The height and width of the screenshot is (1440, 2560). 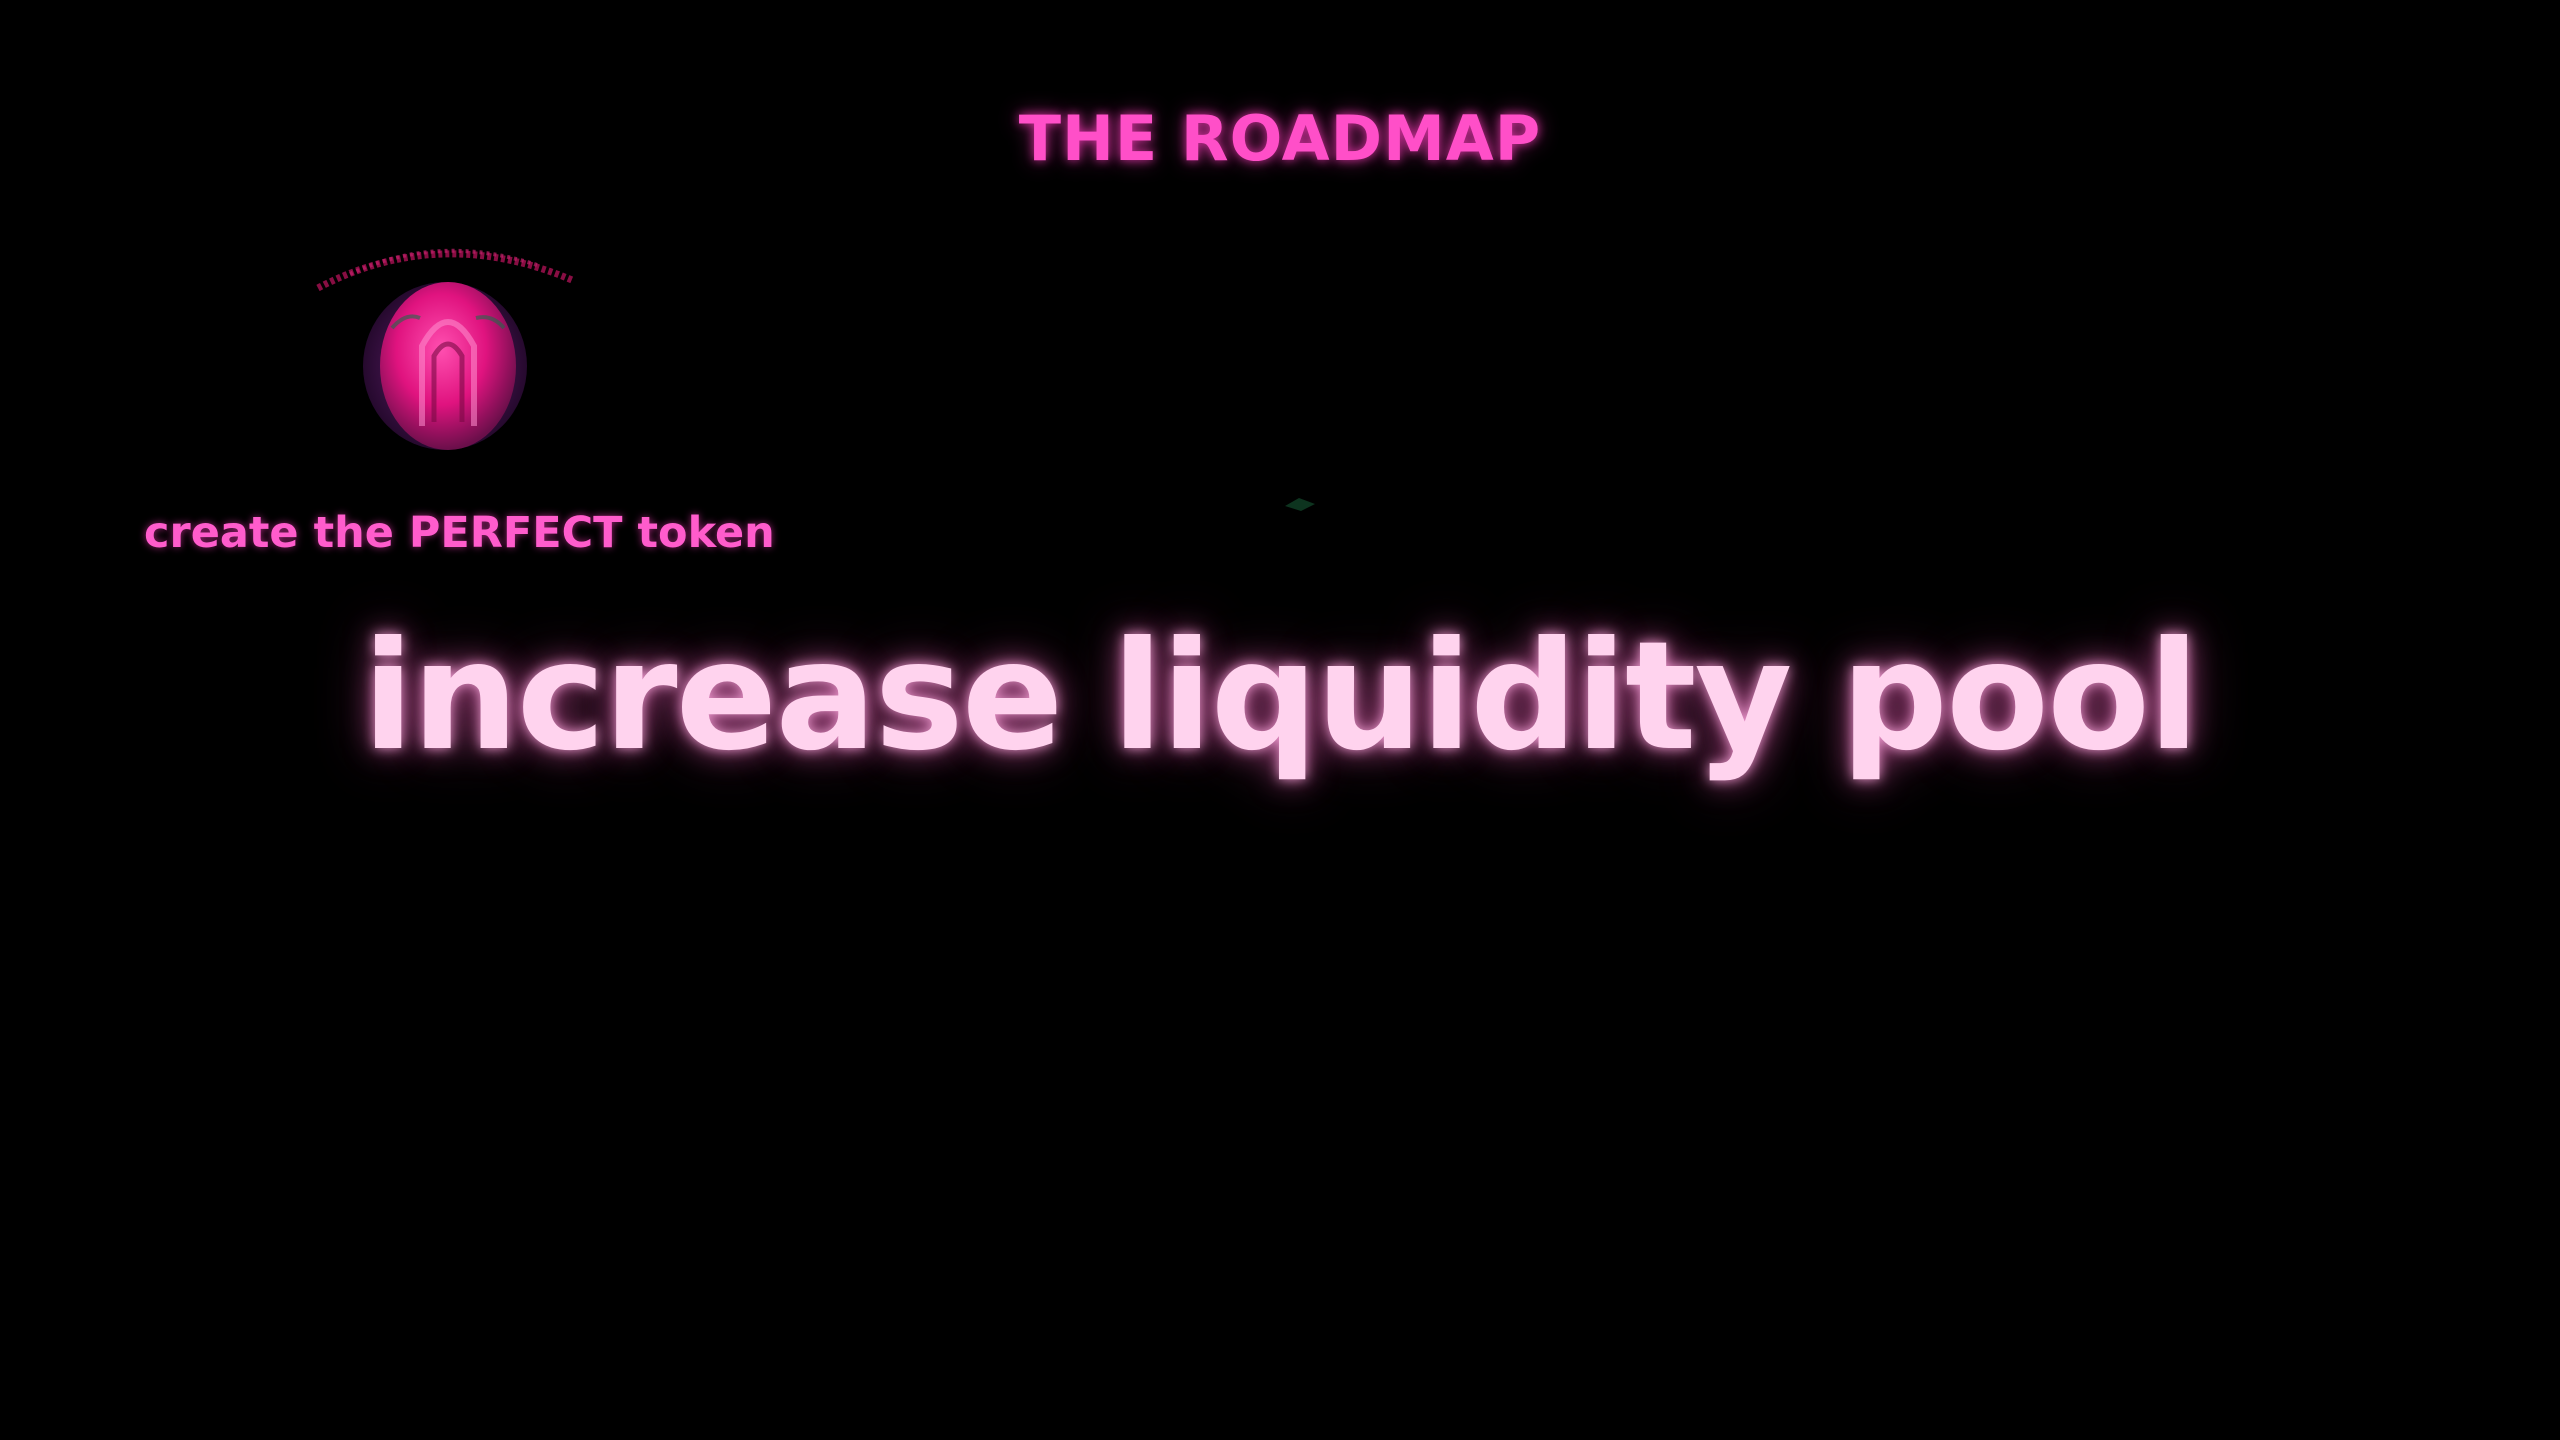 I want to click on pink-globe-logo-icon, so click(x=445, y=349).